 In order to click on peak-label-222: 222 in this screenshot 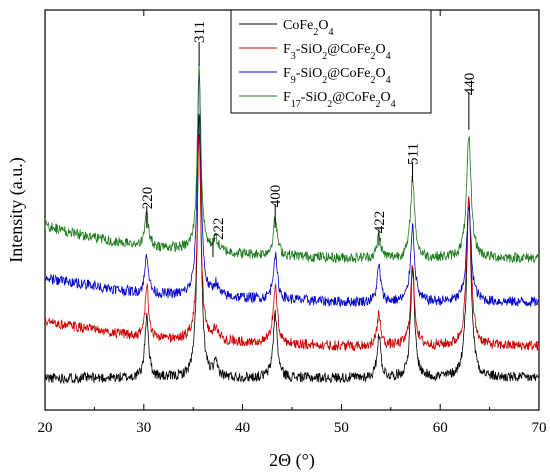, I will do `click(219, 229)`.